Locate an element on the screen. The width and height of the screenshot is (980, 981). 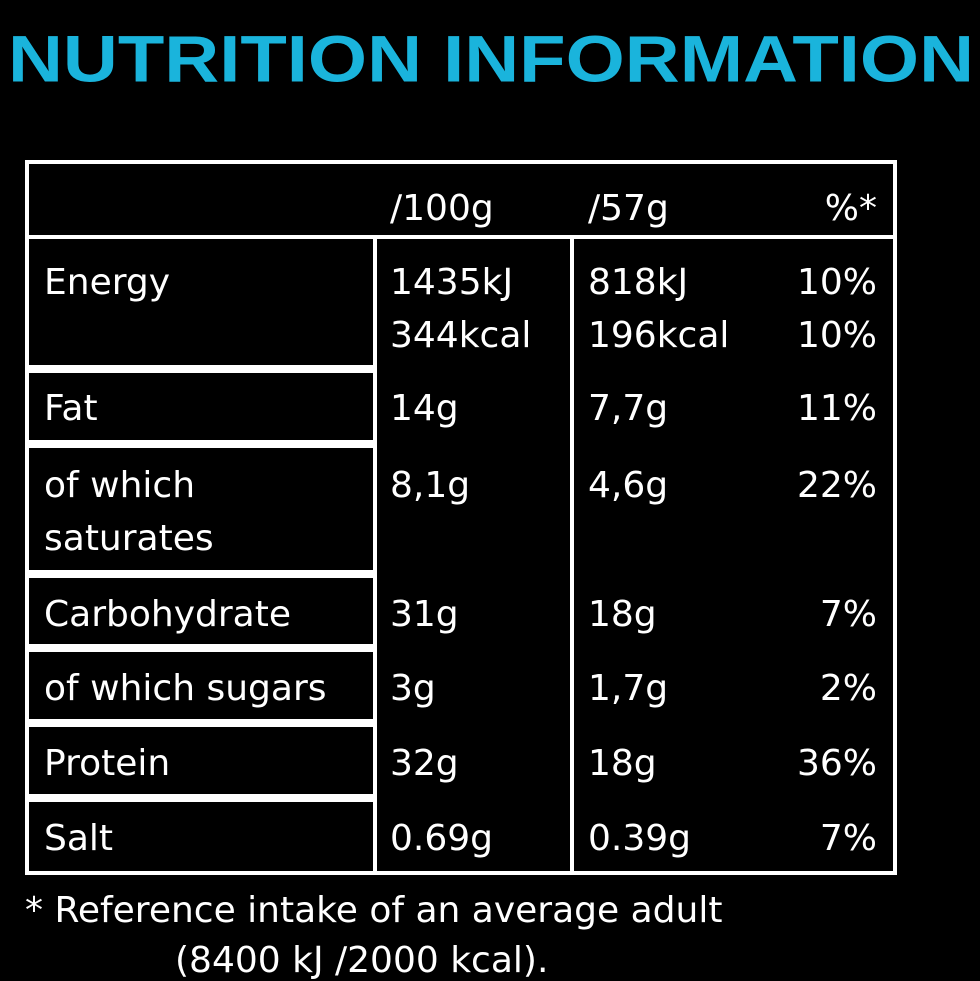
header-cell: %* is located at coordinates (851, 208).